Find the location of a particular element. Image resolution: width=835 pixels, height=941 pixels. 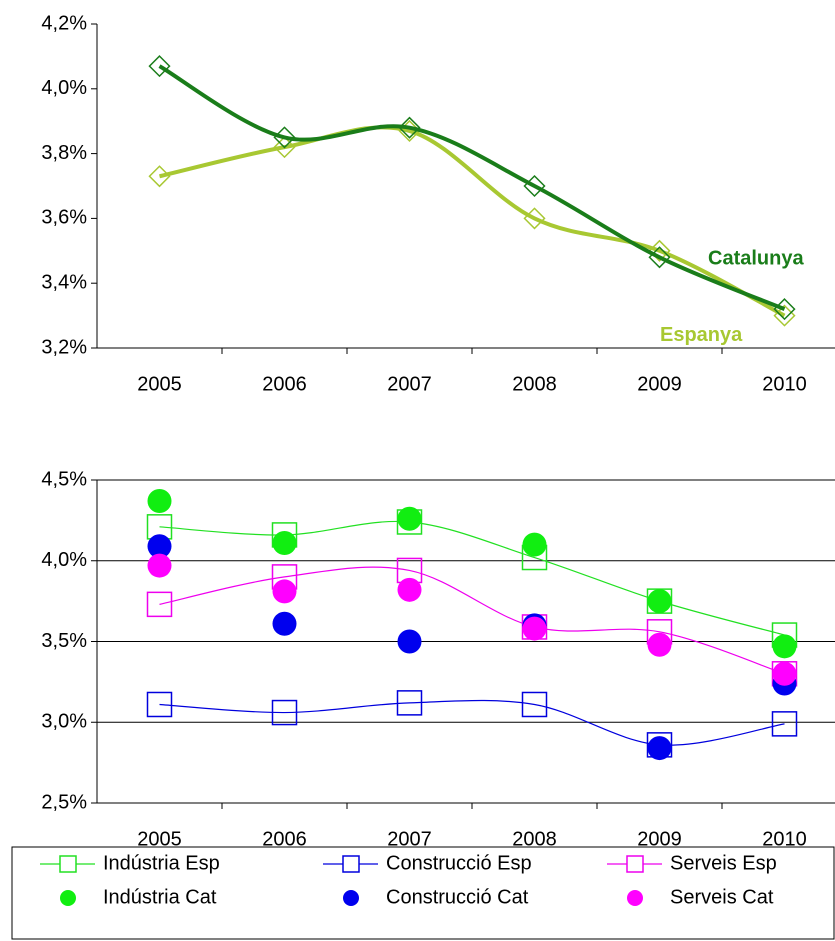

legend-label: Construcció Esp is located at coordinates (459, 863).